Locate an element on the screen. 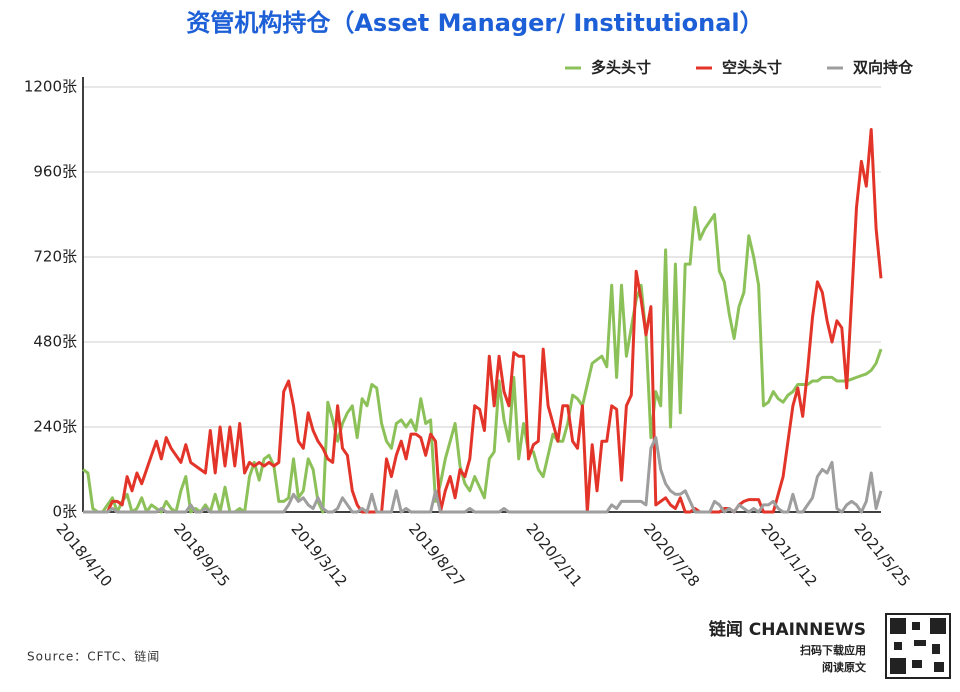 The height and width of the screenshot is (692, 960). legend-label: 双向持仓 is located at coordinates (883, 68).